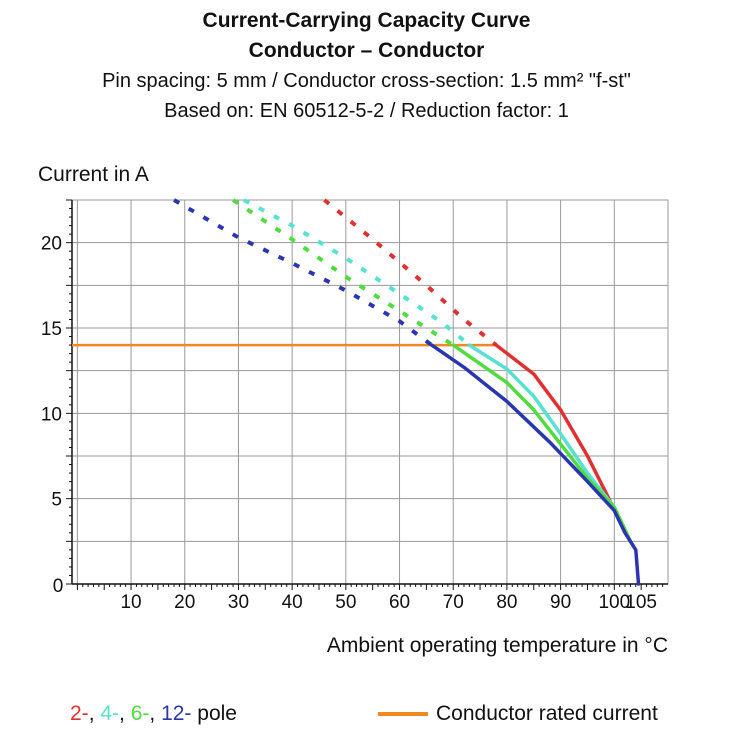 The height and width of the screenshot is (733, 733). What do you see at coordinates (506, 602) in the screenshot?
I see `x-tick-label: 80` at bounding box center [506, 602].